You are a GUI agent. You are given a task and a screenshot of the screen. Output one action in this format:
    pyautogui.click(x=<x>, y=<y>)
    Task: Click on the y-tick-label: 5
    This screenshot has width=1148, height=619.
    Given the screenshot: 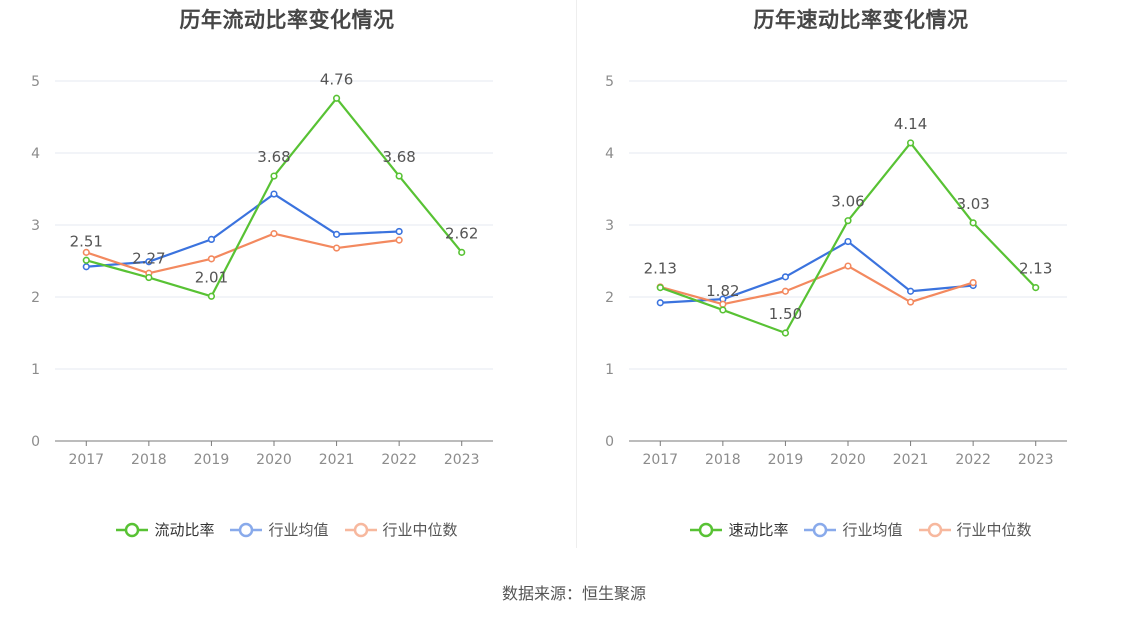 What is the action you would take?
    pyautogui.click(x=609, y=82)
    